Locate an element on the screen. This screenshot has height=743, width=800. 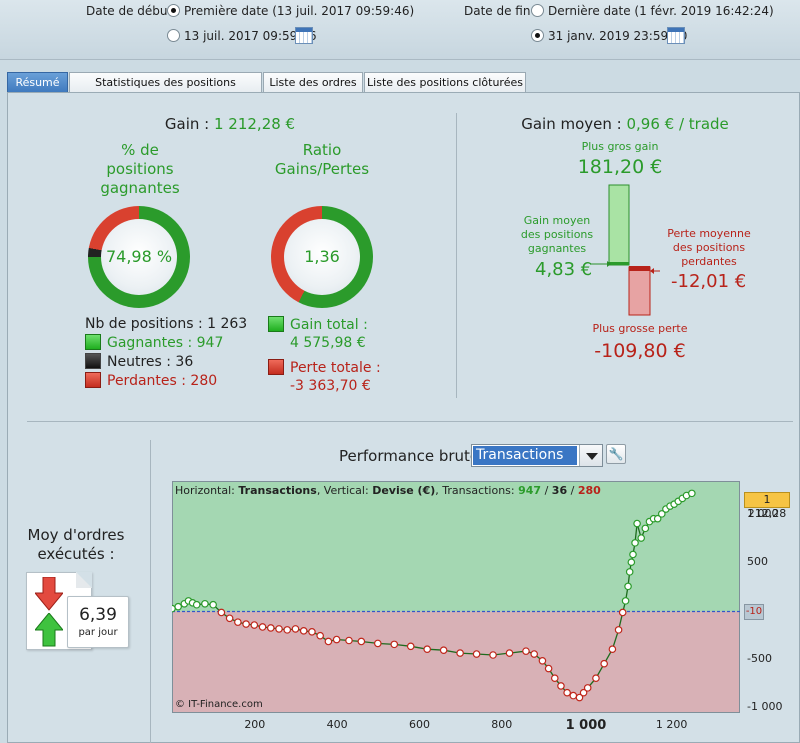
black-square-icon is located at coordinates (93, 361).